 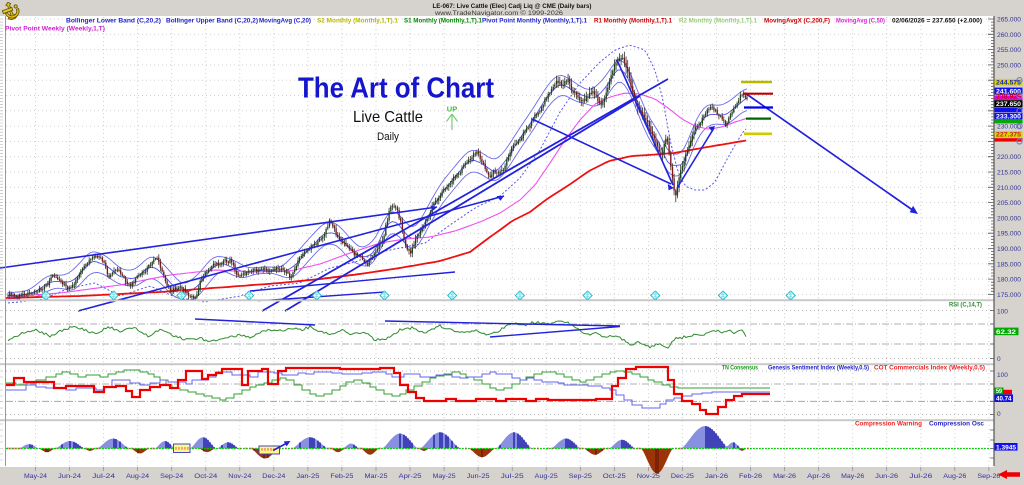 I want to click on svg-text: Daily, so click(x=388, y=137).